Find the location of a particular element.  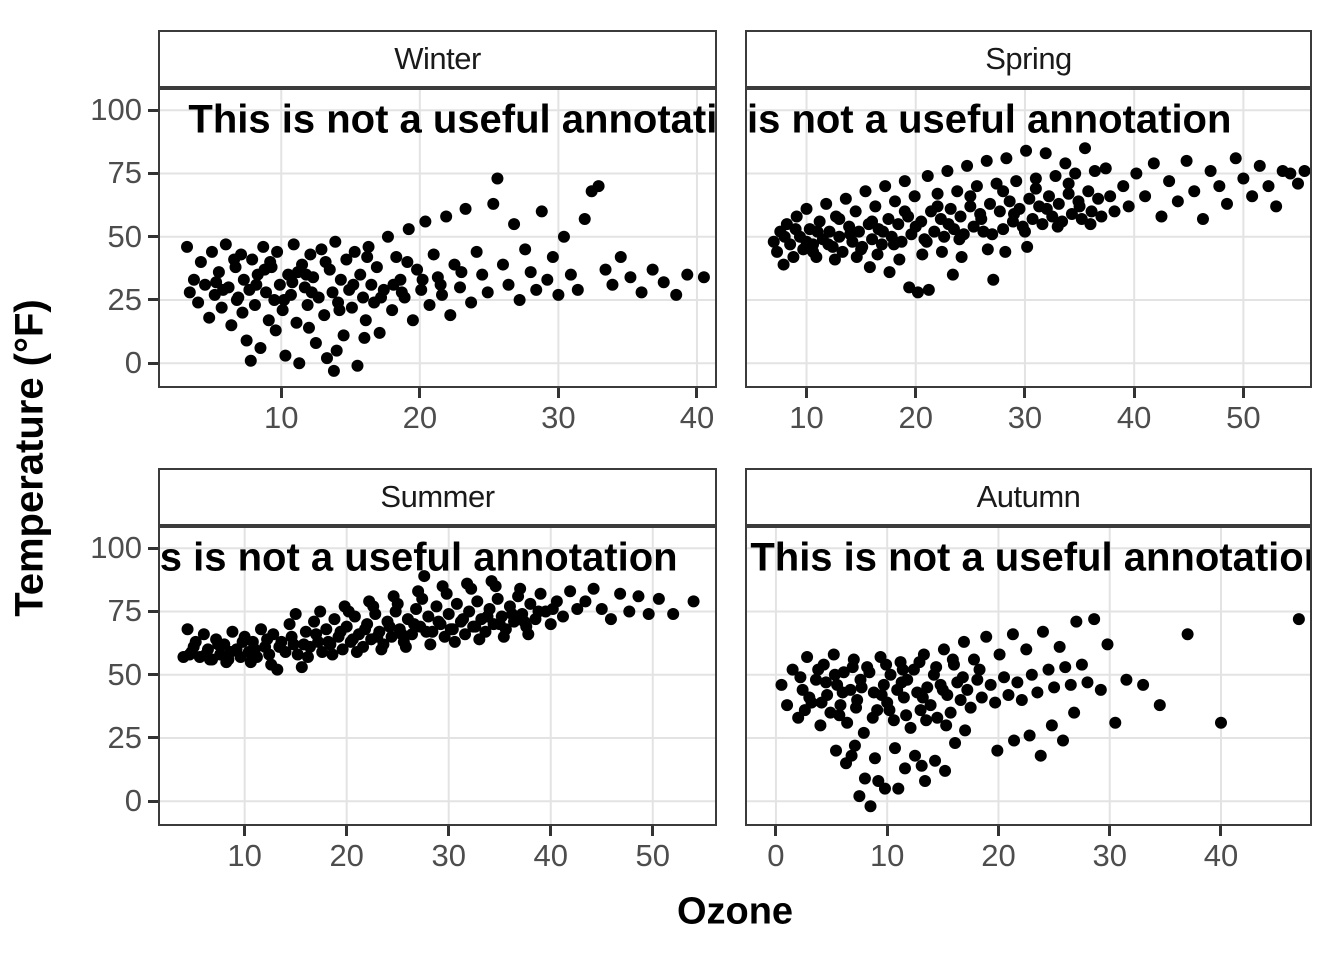

points-group is located at coordinates (445, 274).